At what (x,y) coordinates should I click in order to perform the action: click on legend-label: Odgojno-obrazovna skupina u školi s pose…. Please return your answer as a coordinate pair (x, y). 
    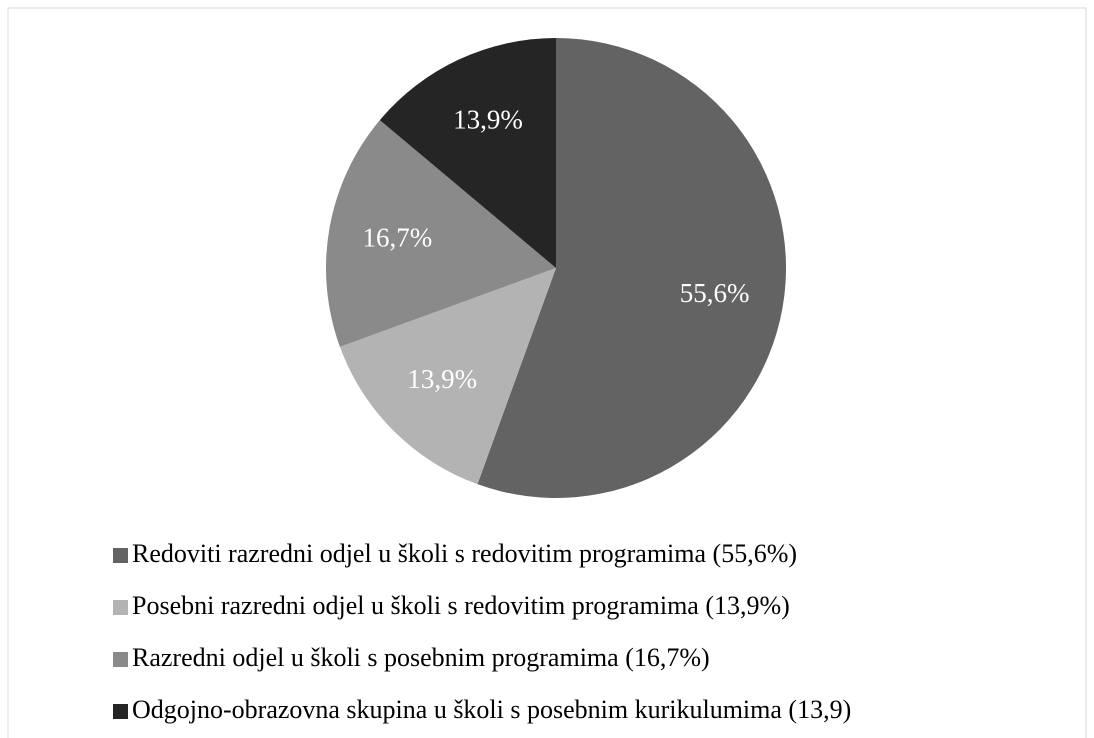
    Looking at the image, I should click on (491, 709).